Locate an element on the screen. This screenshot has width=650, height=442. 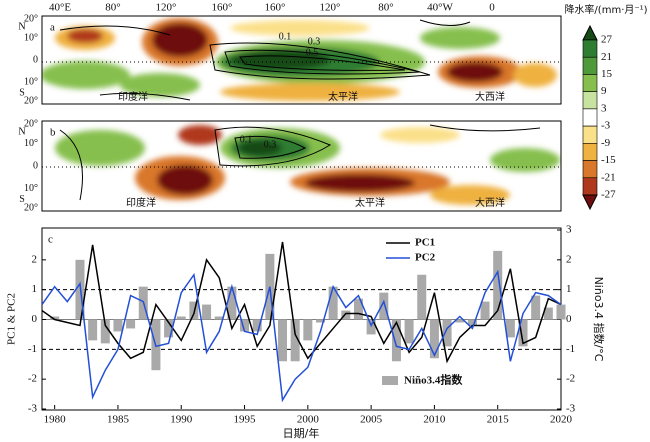
colorbar-title: 降水率/(mm·月⁻¹) is located at coordinates (605, 9).